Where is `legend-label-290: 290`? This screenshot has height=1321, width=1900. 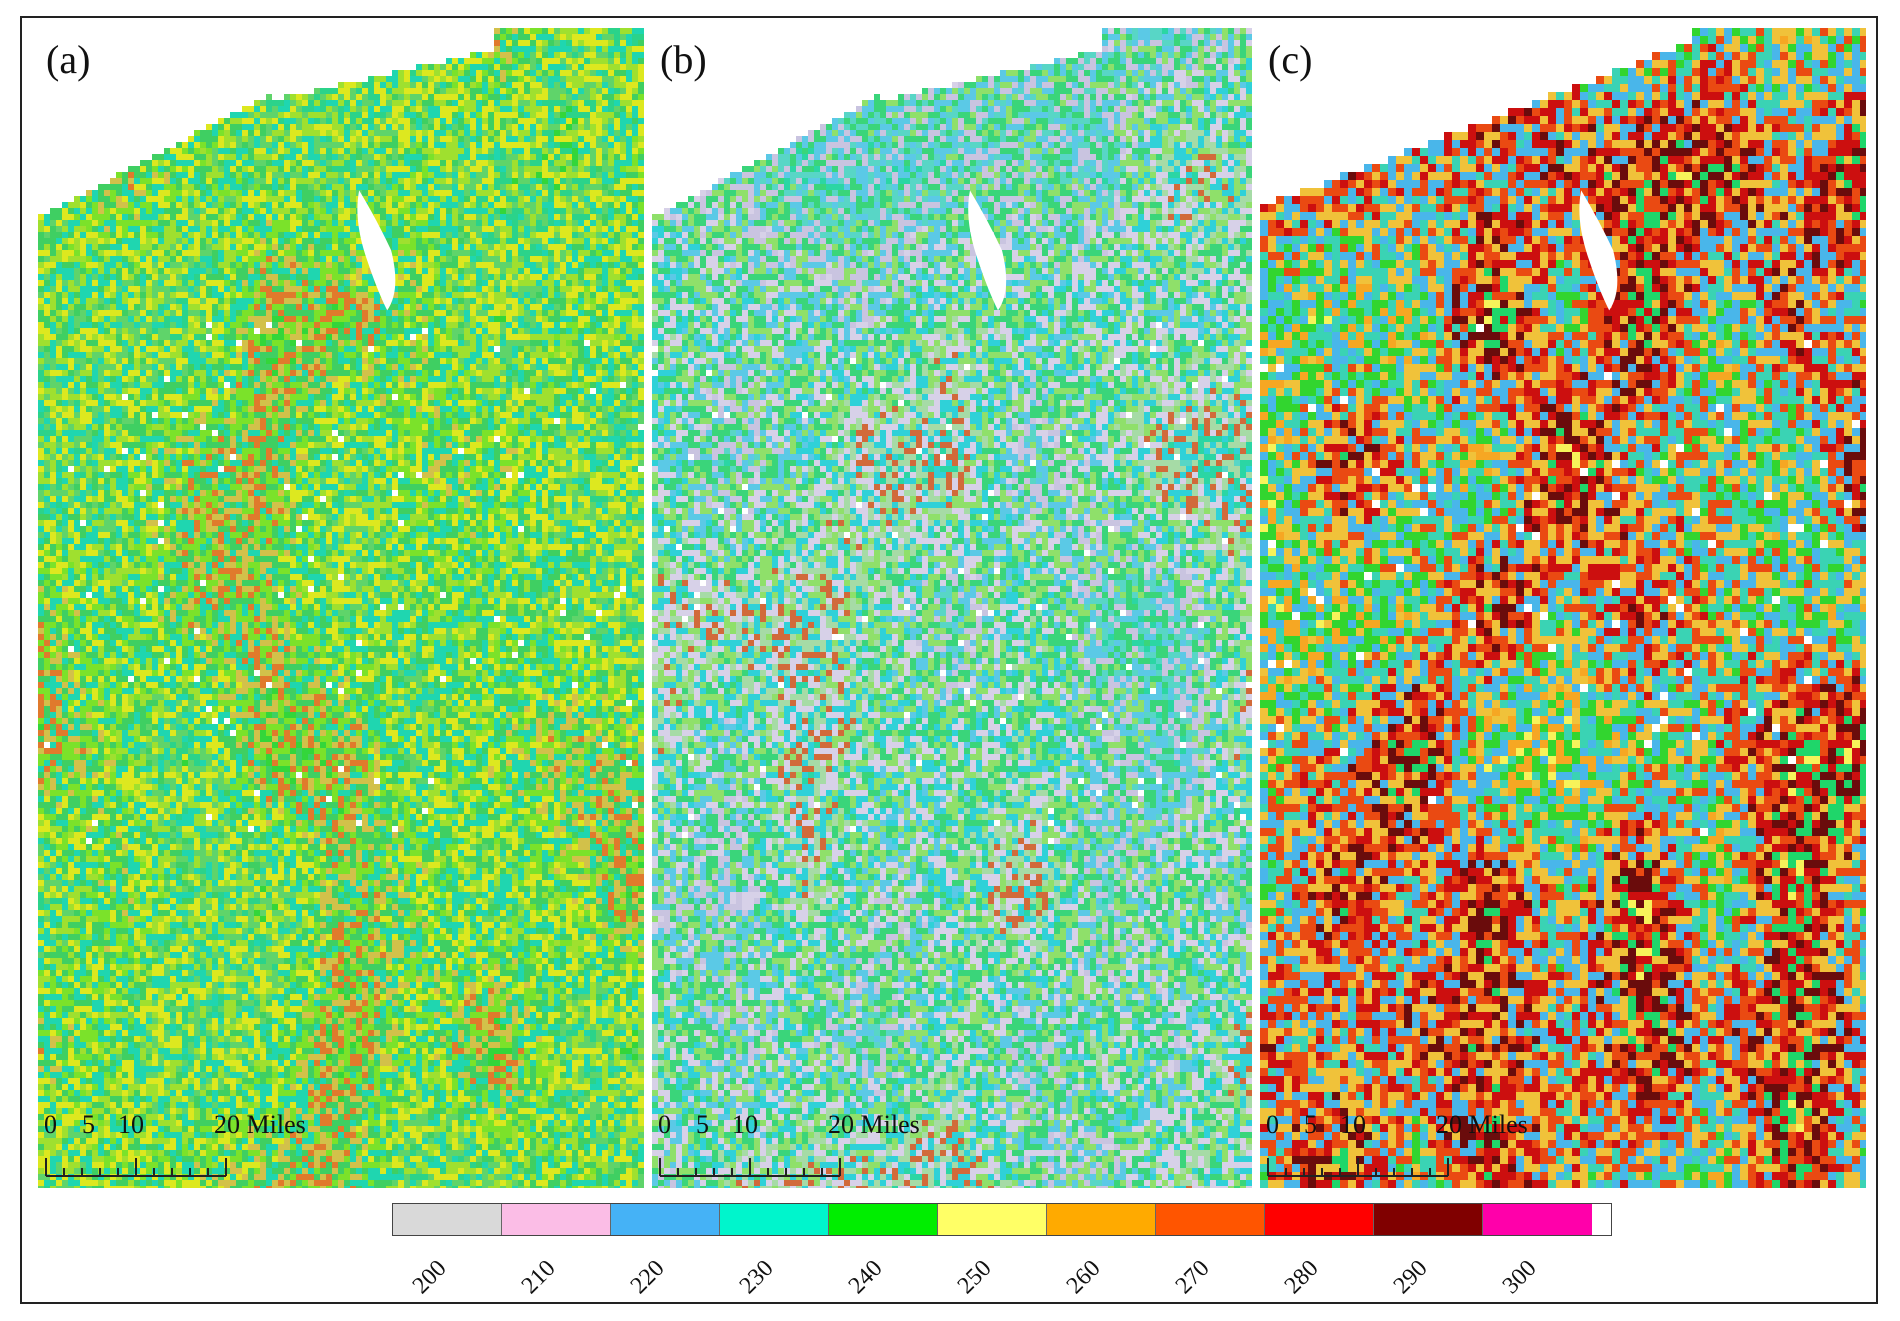
legend-label-290: 290 is located at coordinates (1411, 1277).